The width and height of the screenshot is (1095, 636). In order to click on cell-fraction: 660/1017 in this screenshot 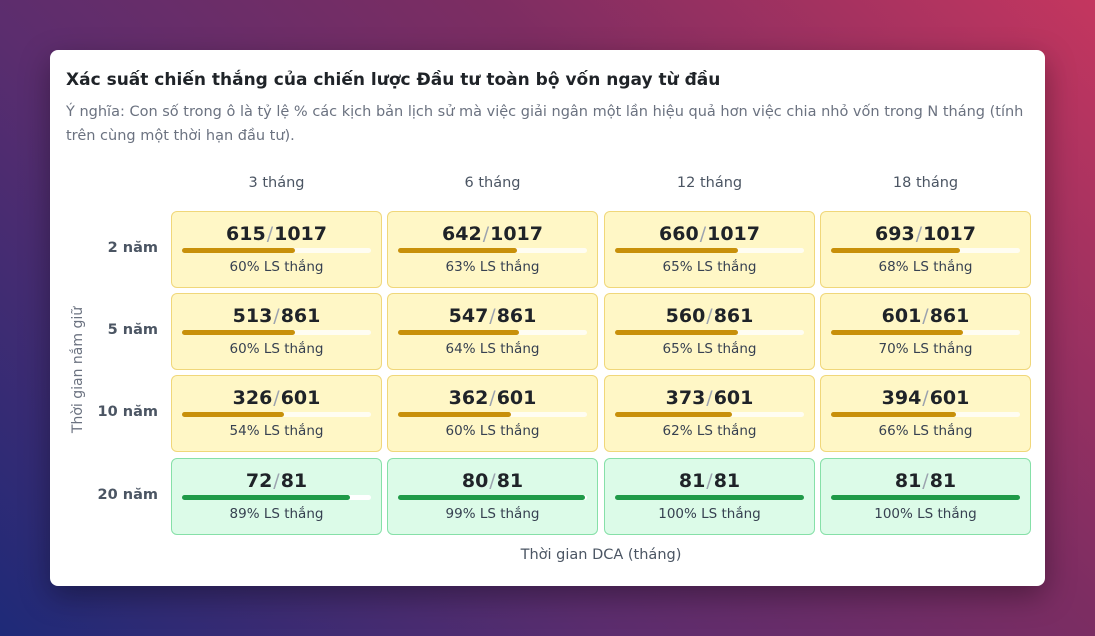, I will do `click(709, 234)`.